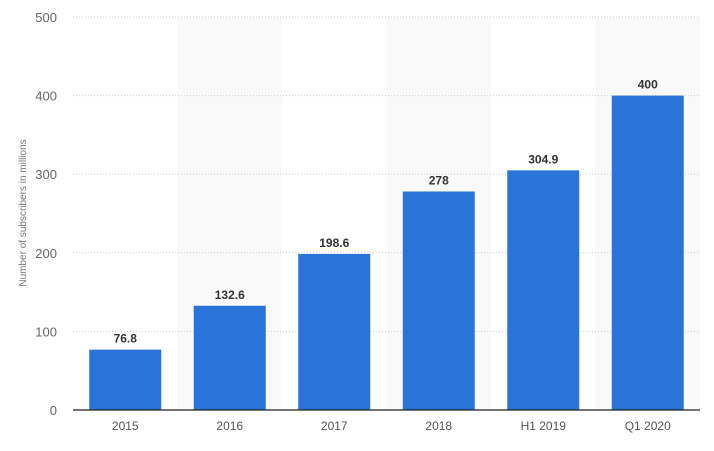 Image resolution: width=714 pixels, height=451 pixels. What do you see at coordinates (46, 17) in the screenshot?
I see `y-tick-label: 500` at bounding box center [46, 17].